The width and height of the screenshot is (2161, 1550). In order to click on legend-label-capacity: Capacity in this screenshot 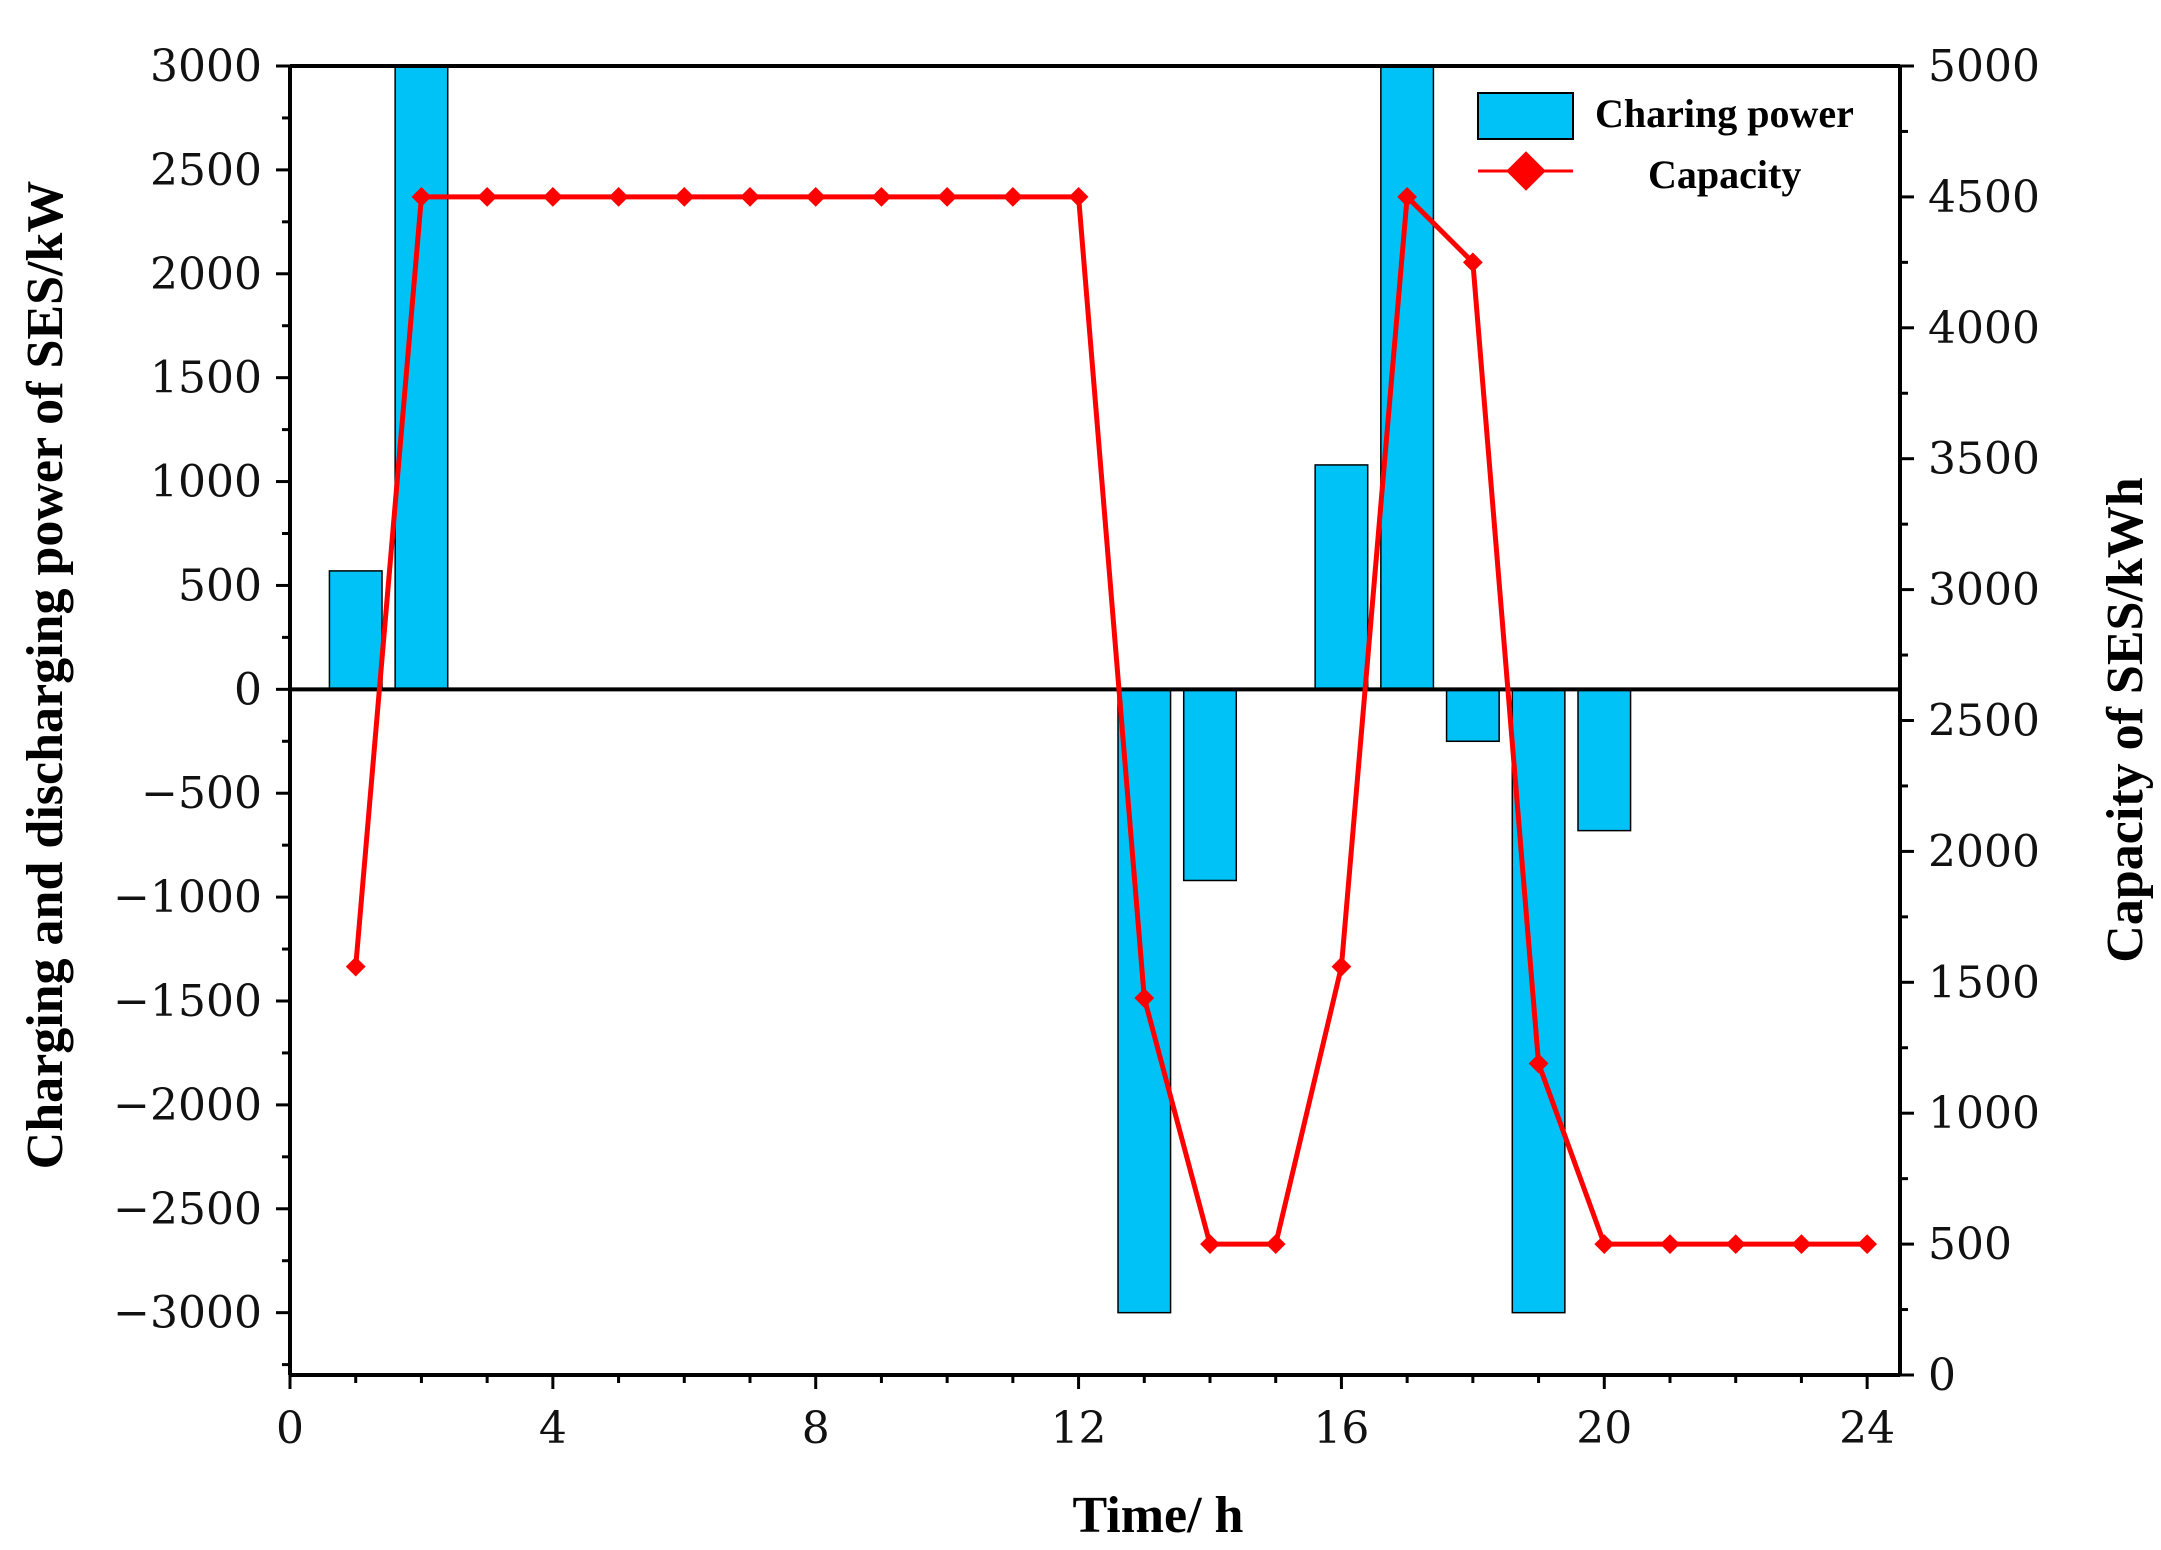, I will do `click(1724, 174)`.